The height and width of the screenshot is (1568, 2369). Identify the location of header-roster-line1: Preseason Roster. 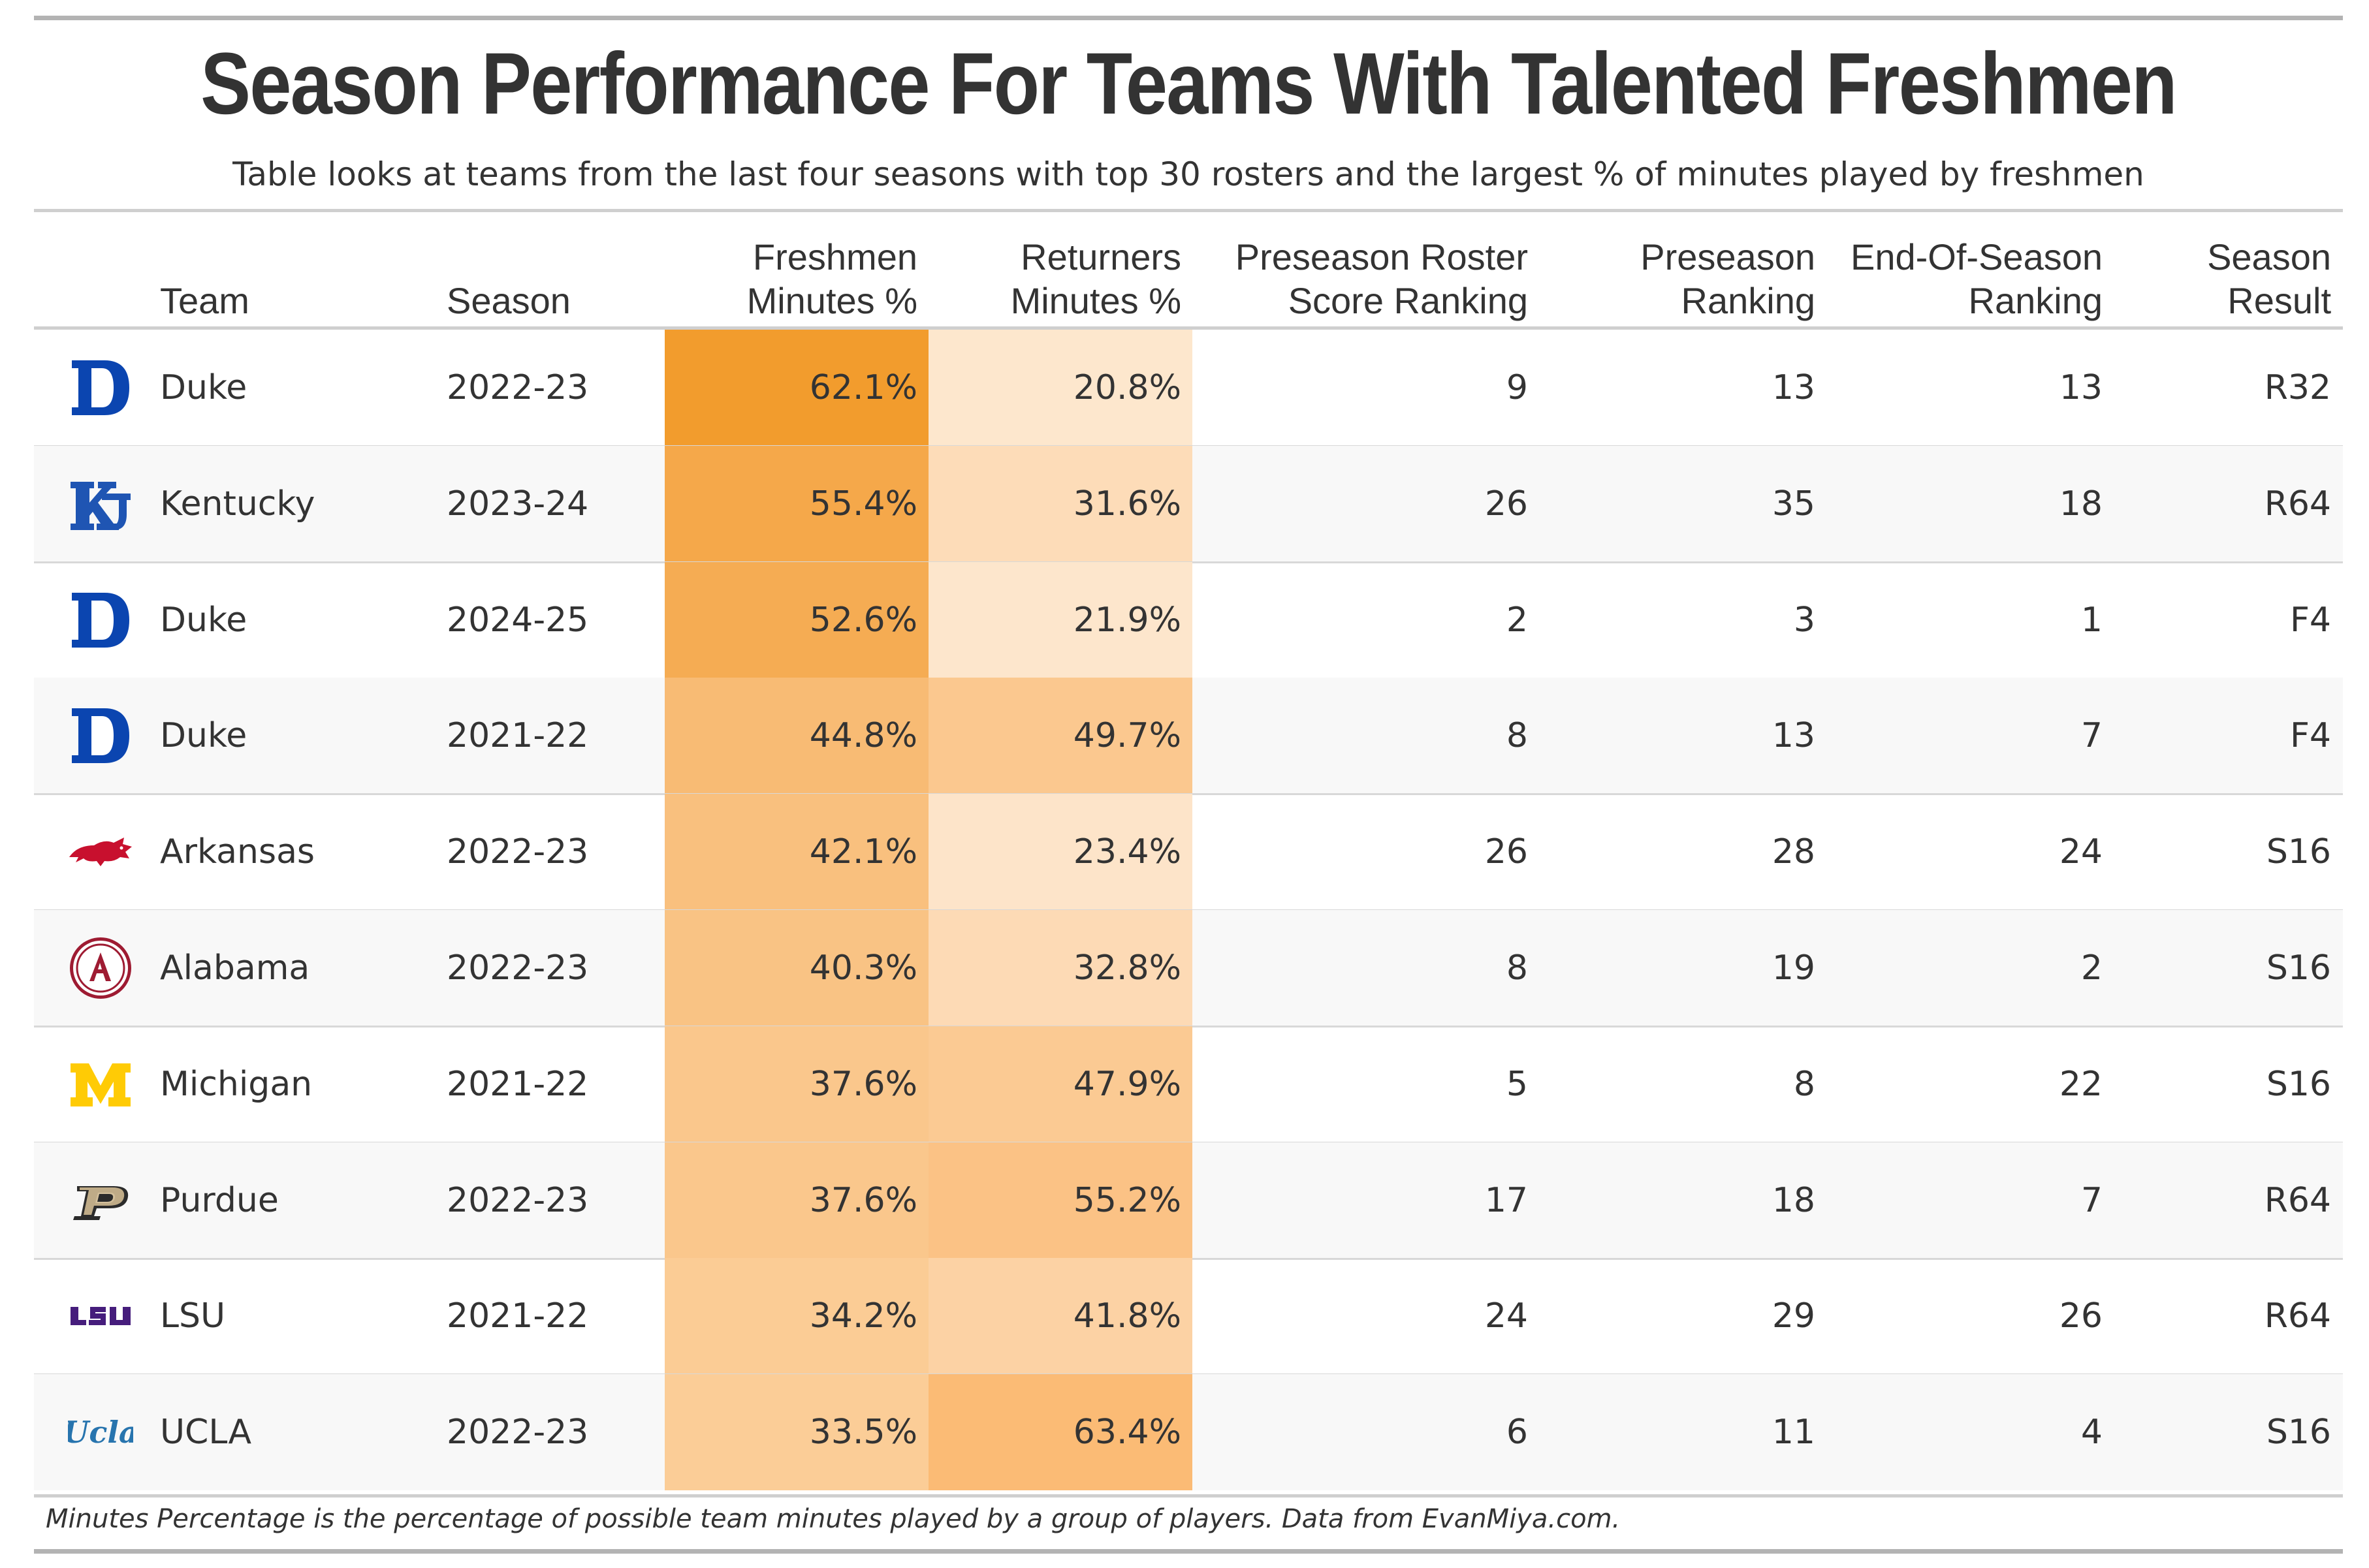
(1381, 256).